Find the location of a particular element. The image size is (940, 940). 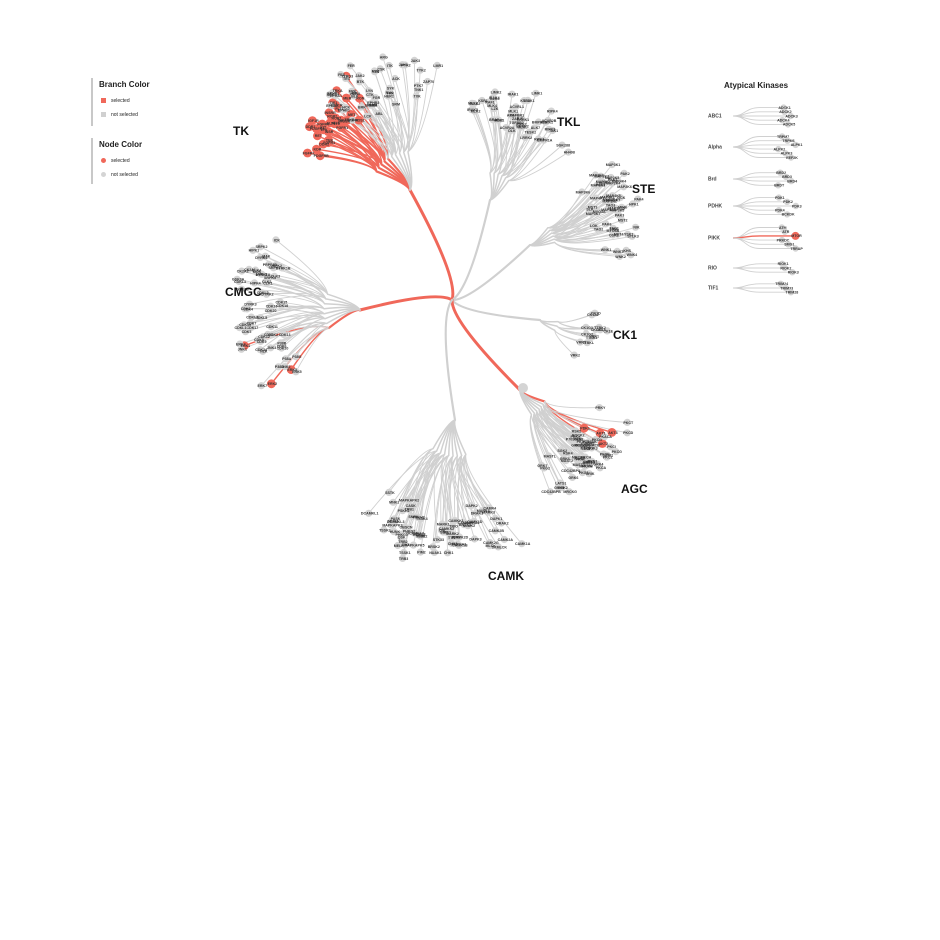

kinase-label-flt1: FLT1 is located at coordinates (339, 109).